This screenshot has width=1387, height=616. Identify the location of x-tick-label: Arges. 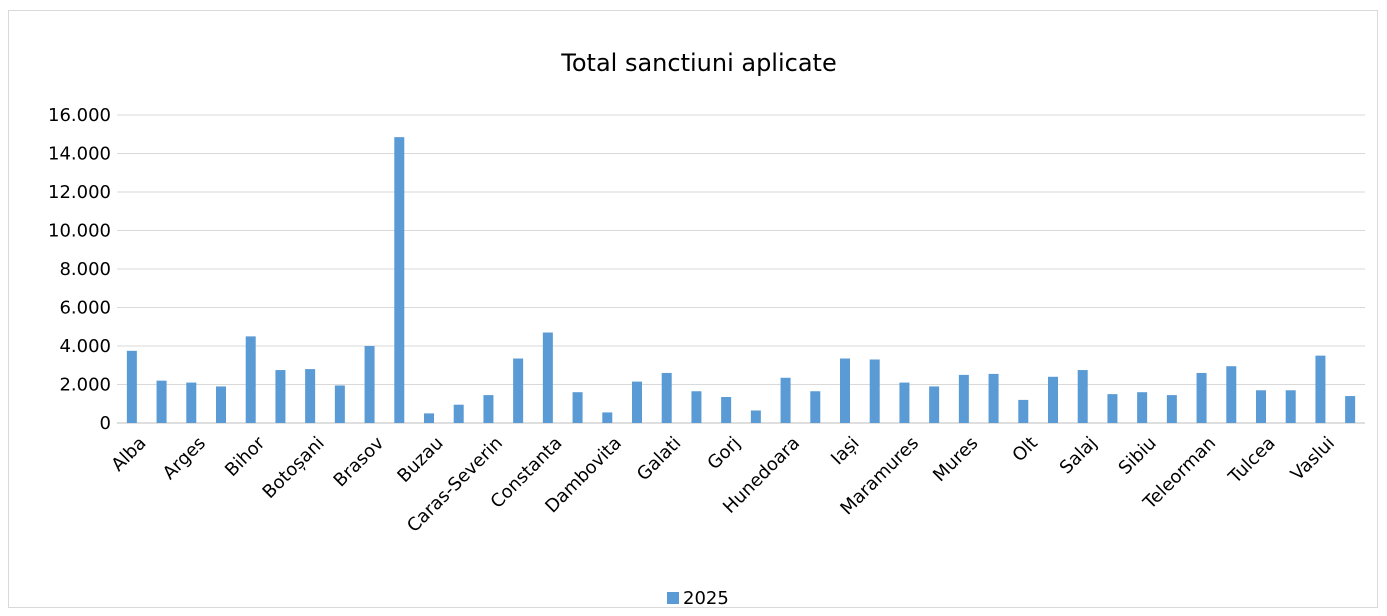
(184, 458).